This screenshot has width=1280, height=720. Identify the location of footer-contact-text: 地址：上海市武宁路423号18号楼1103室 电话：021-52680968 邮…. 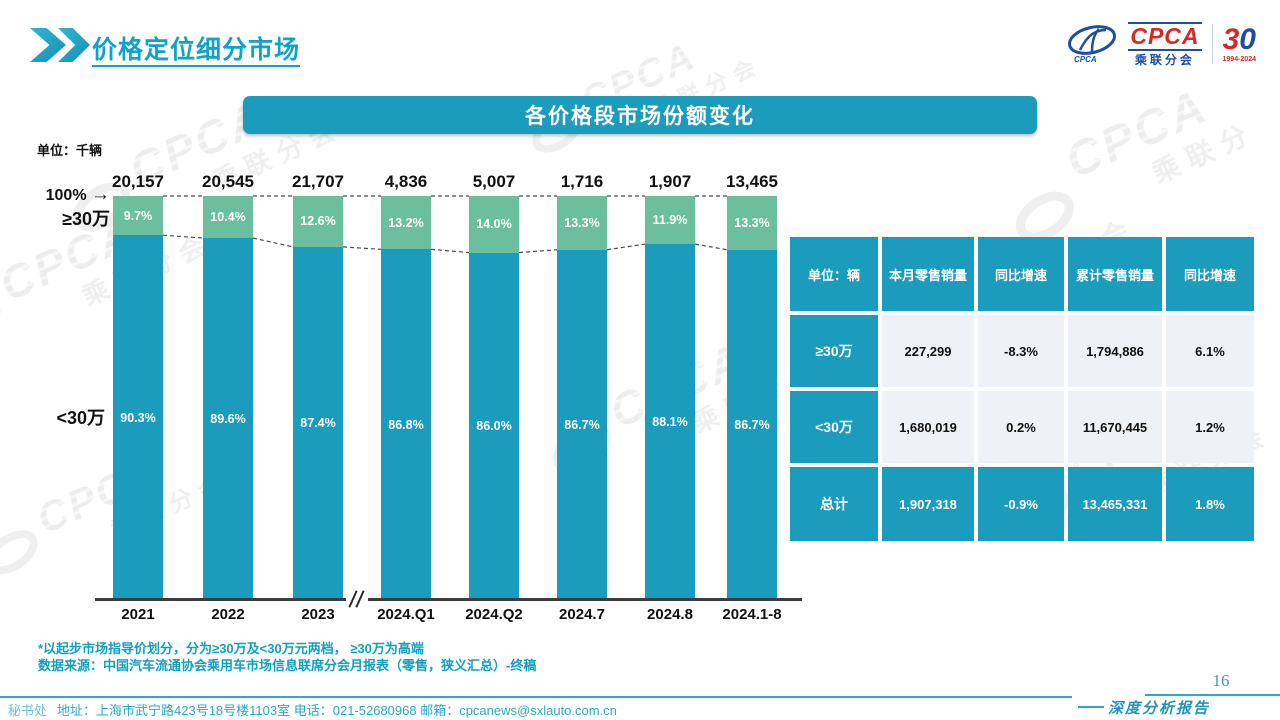
(337, 710).